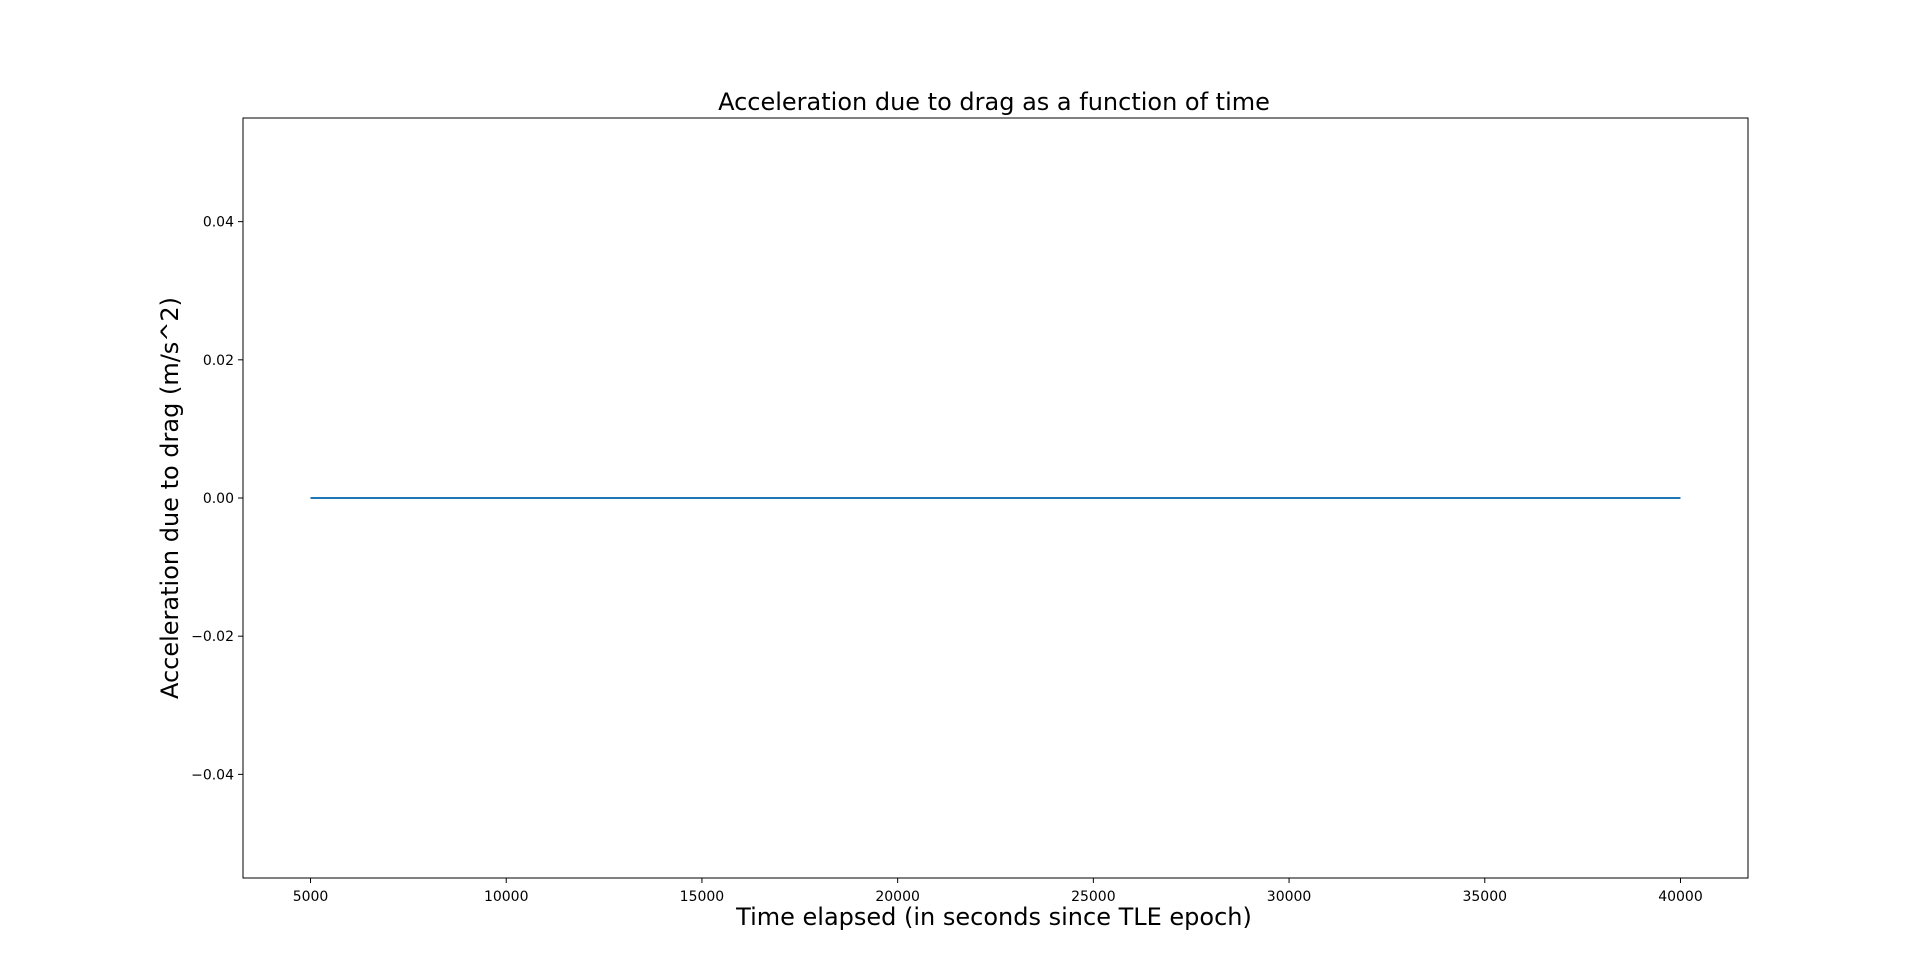  I want to click on y-tick-label: 0.00, so click(218, 499).